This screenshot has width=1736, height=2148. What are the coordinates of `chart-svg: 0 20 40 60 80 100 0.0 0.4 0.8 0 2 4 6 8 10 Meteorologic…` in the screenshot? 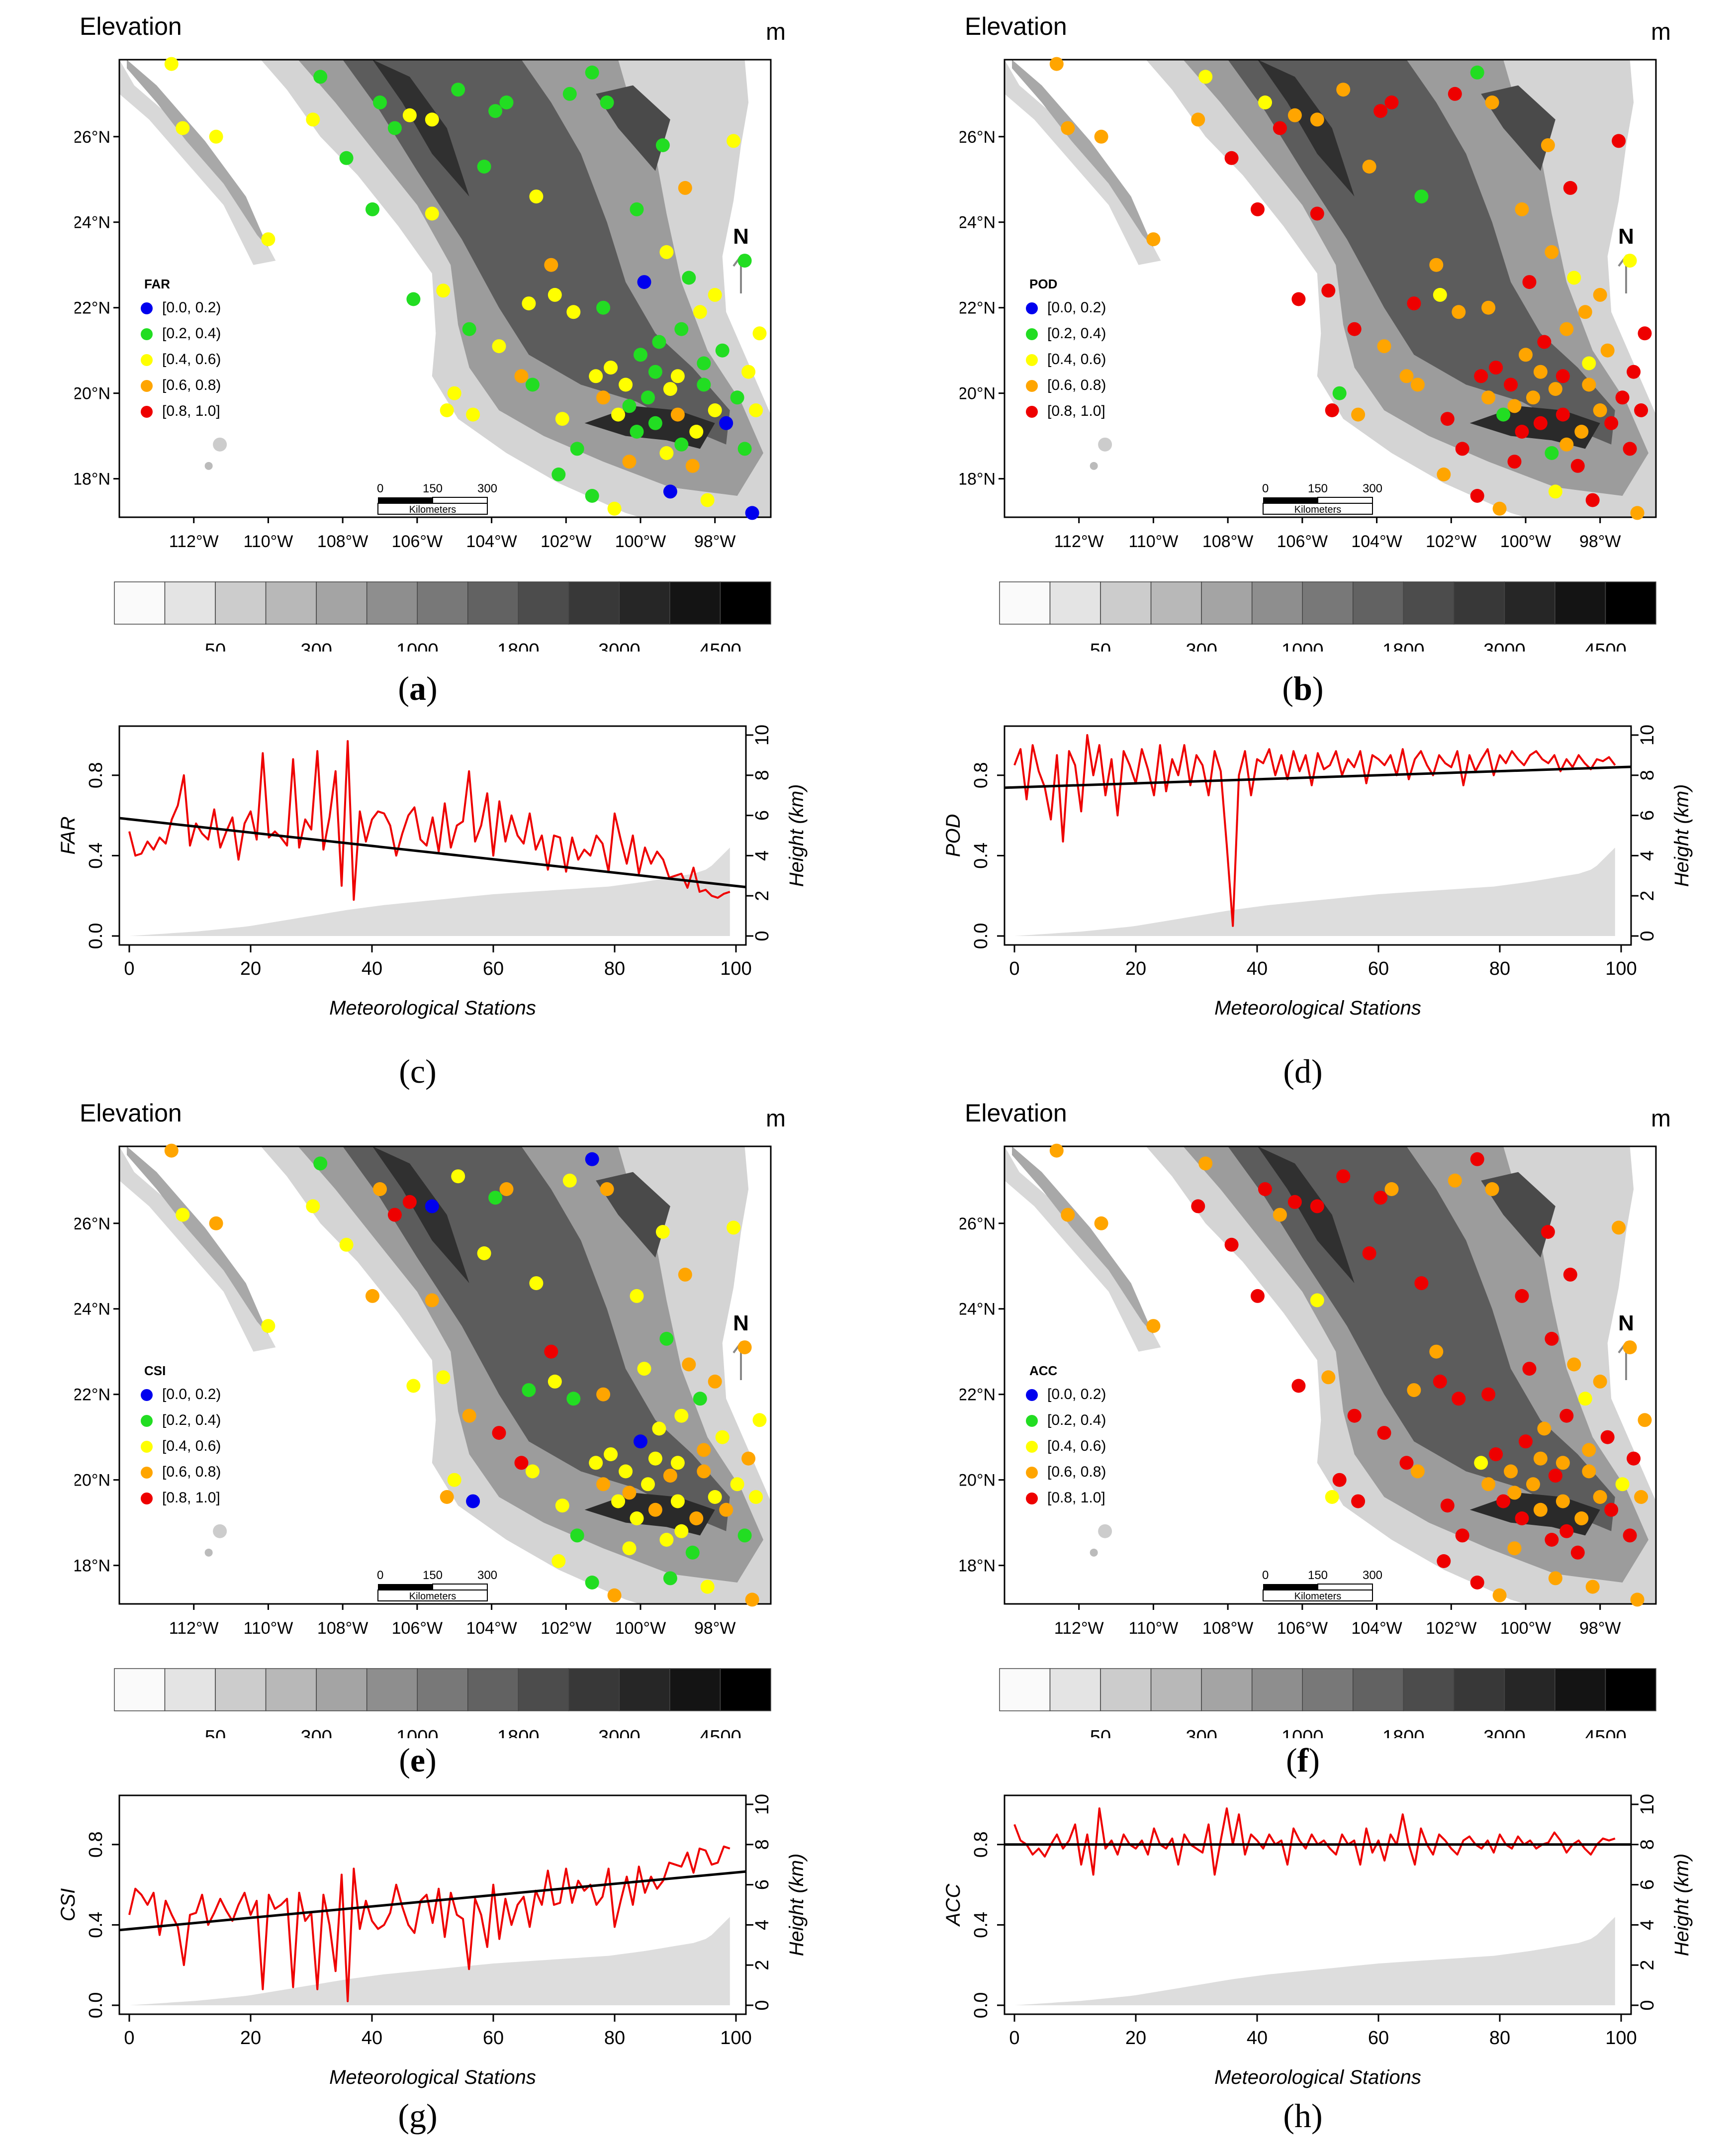 It's located at (1318, 872).